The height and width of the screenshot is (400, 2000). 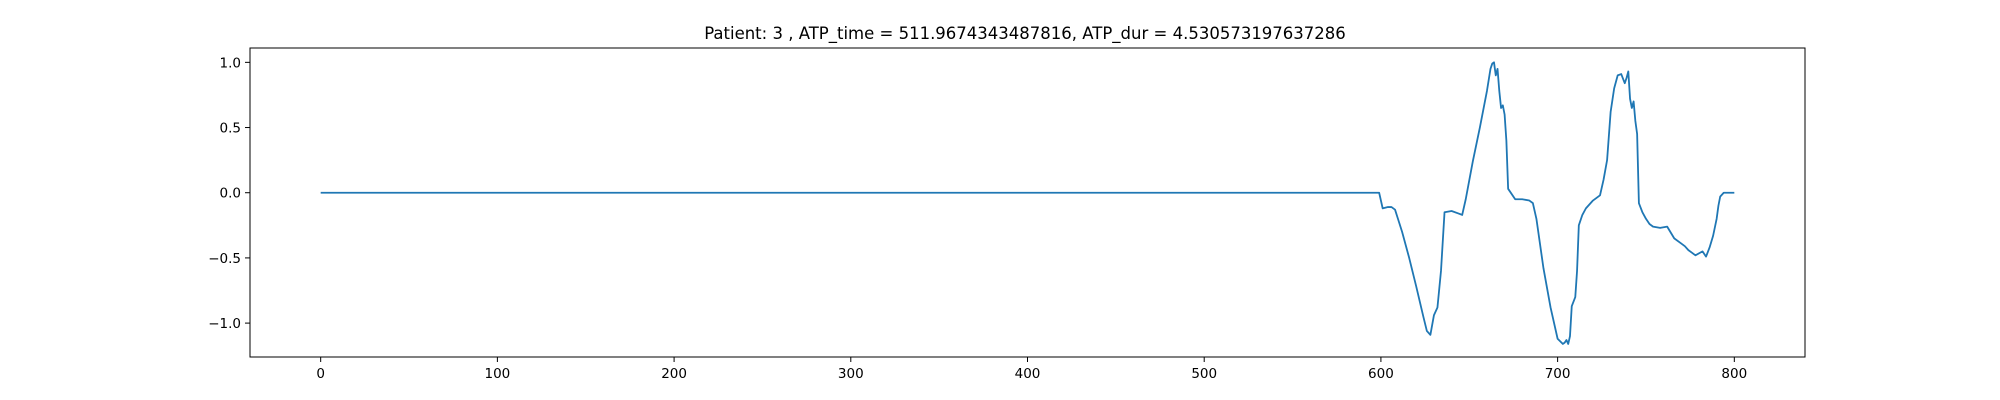 What do you see at coordinates (497, 374) in the screenshot?
I see `x-tick-label: 100` at bounding box center [497, 374].